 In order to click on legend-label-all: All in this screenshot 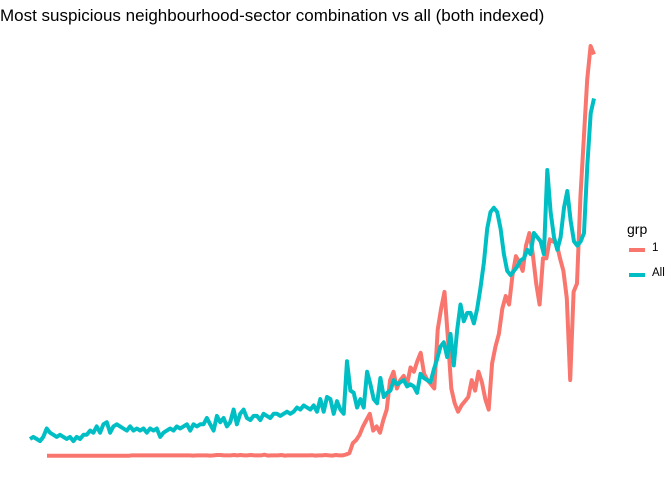, I will do `click(658, 273)`.